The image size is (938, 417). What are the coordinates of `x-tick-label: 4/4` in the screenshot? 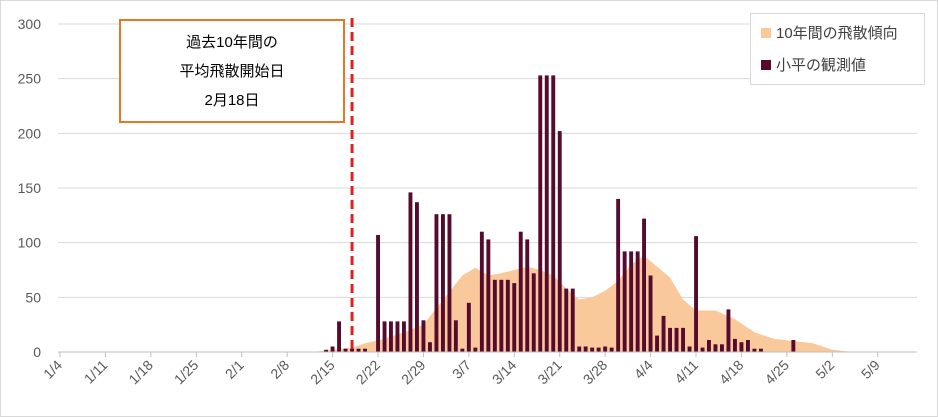 It's located at (643, 369).